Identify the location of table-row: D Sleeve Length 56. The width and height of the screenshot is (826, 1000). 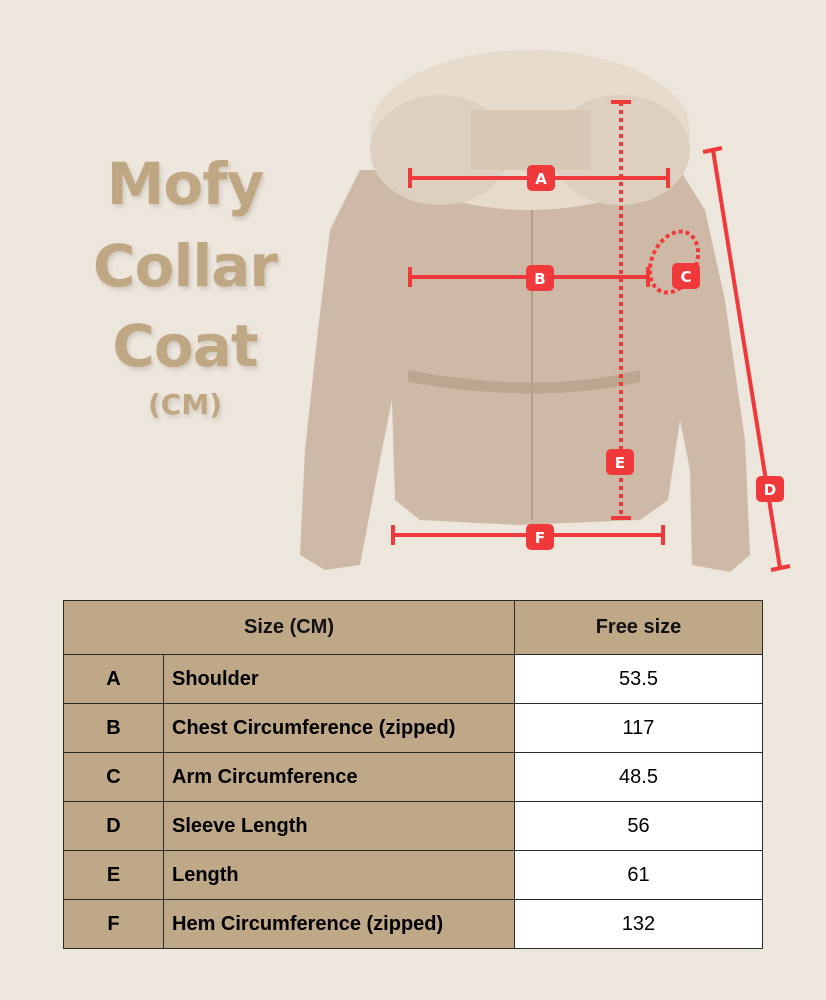
(413, 826).